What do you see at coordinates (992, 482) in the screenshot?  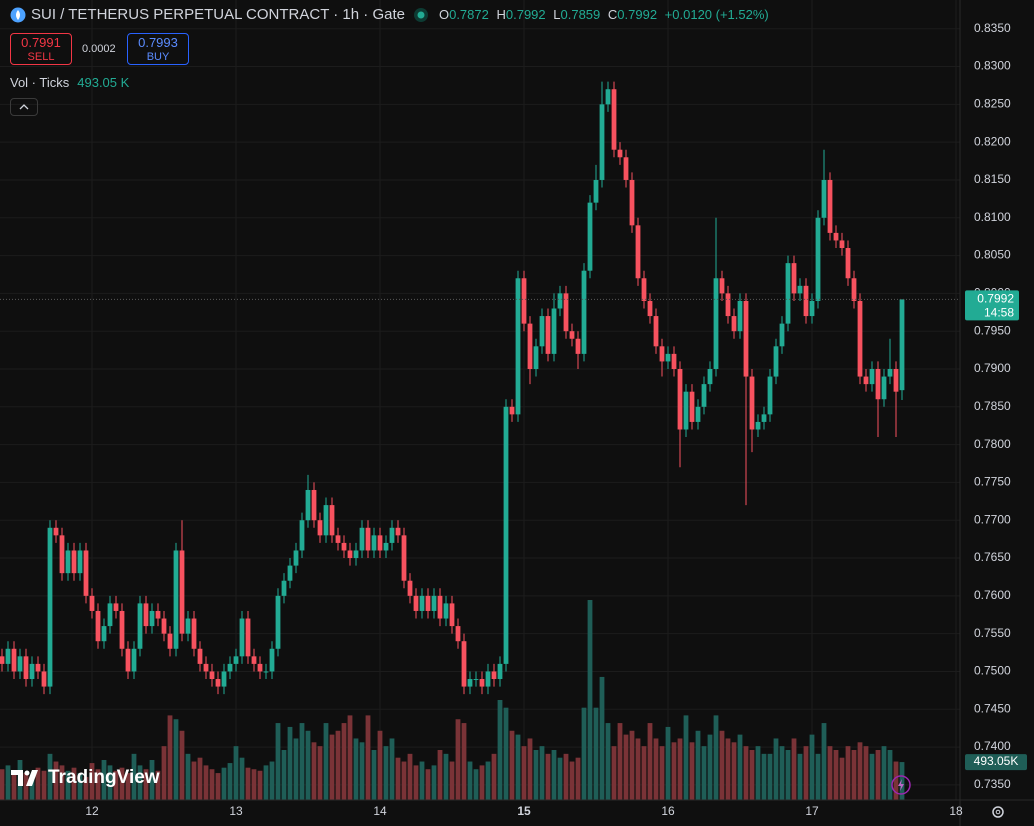 I see `y-tick-label: 0.7750` at bounding box center [992, 482].